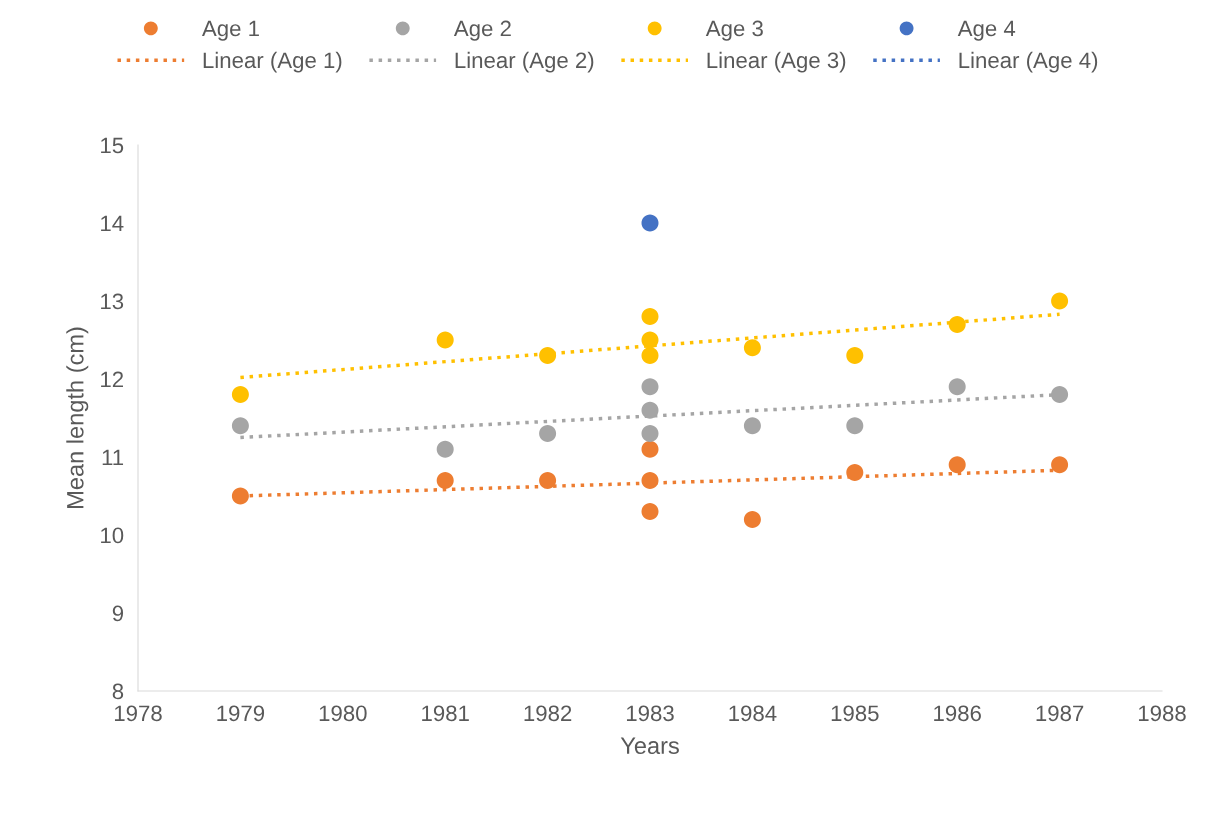  What do you see at coordinates (343, 713) in the screenshot?
I see `x-tick-label: 1980` at bounding box center [343, 713].